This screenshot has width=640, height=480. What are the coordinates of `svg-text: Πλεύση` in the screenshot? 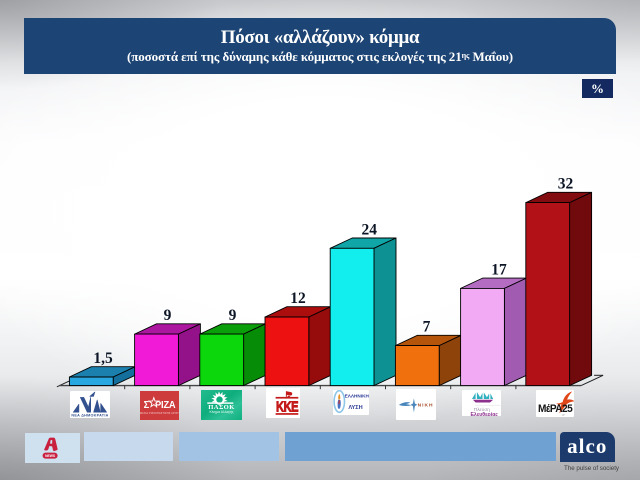 It's located at (482, 409).